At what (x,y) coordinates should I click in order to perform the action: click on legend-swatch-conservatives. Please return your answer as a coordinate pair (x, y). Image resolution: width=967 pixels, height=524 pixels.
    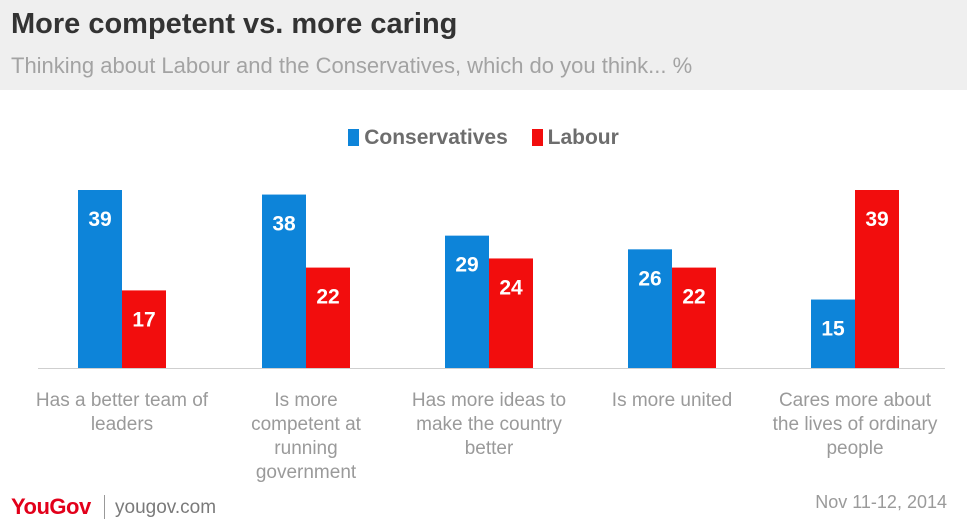
    Looking at the image, I should click on (354, 137).